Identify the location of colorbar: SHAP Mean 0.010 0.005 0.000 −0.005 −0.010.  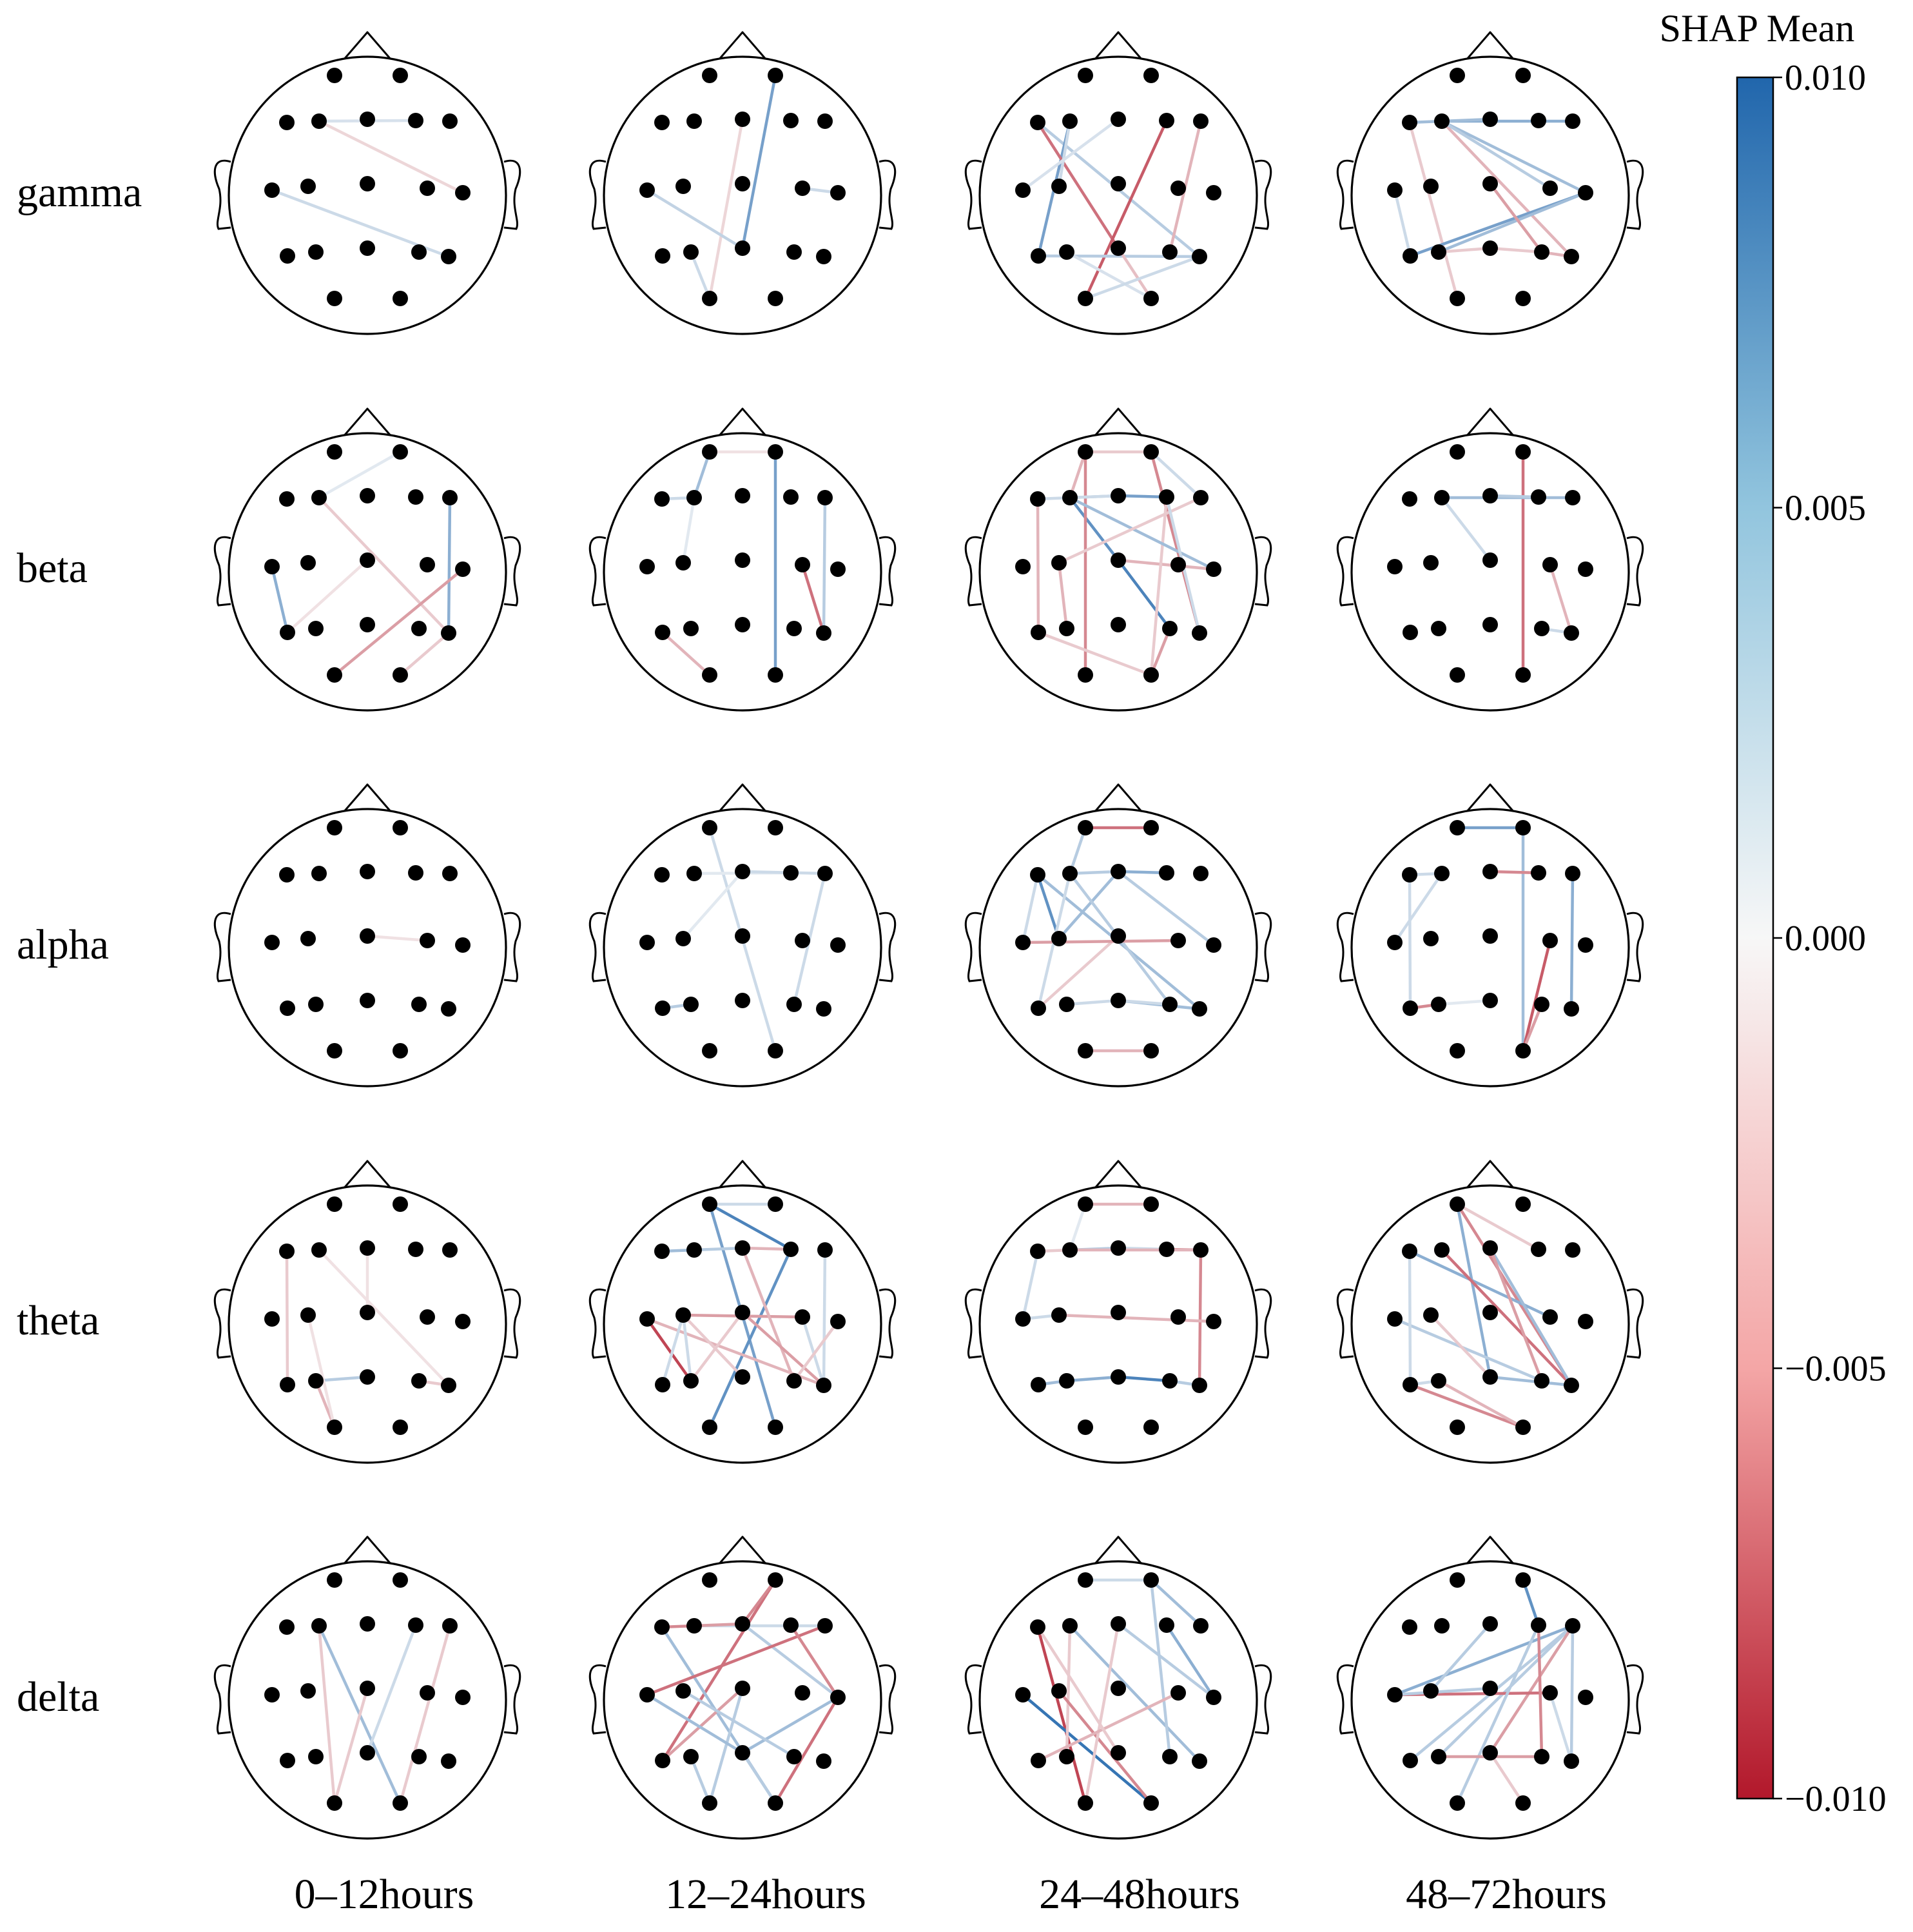
(1773, 913).